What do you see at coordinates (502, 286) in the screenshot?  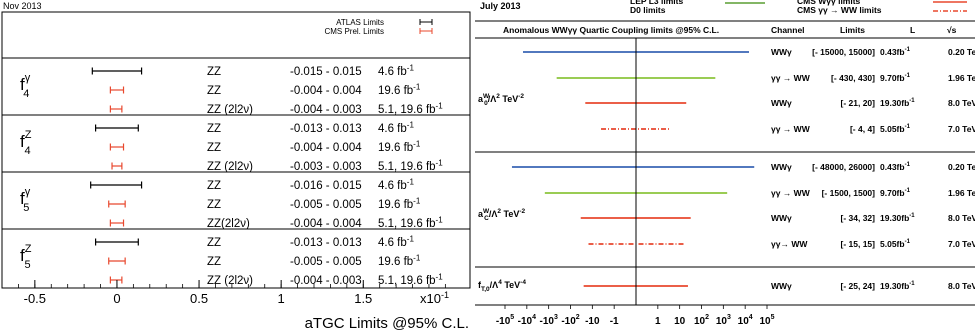 I see `coupling-label: fT,0/Λ4 TeV-4` at bounding box center [502, 286].